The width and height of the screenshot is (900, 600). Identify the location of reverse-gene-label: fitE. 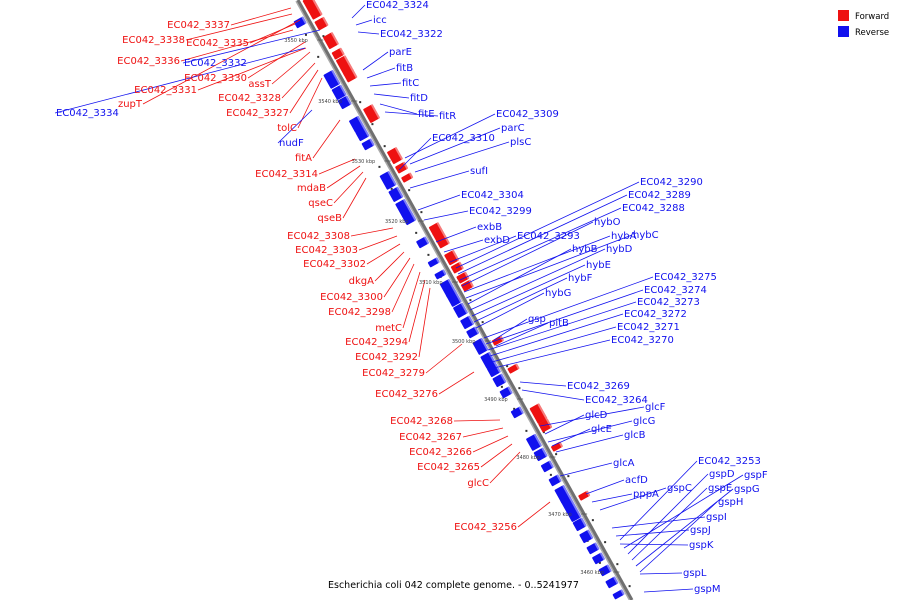
(426, 114).